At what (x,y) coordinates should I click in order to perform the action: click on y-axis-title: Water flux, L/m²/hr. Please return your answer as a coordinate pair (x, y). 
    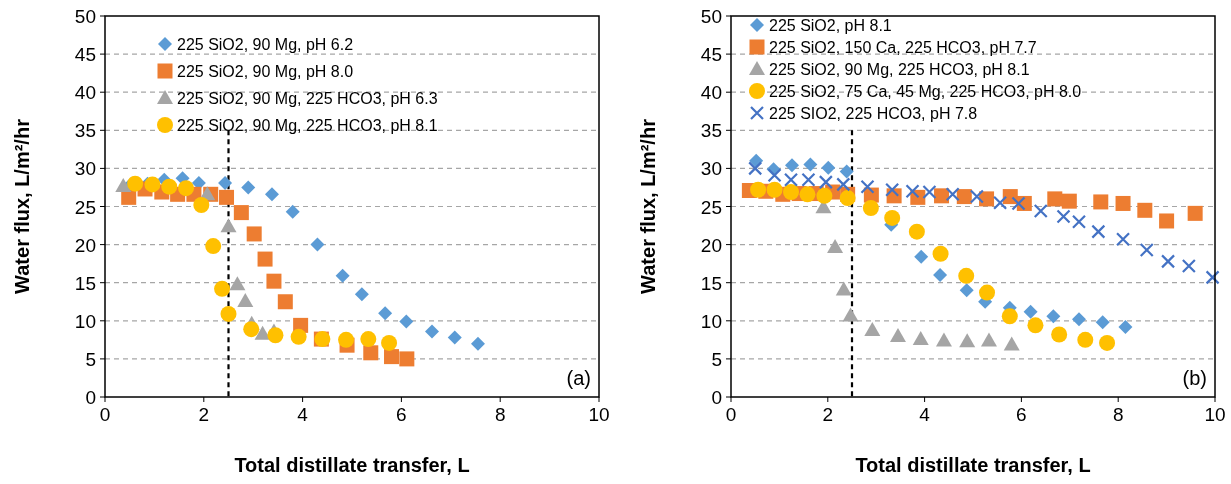
    Looking at the image, I should click on (648, 206).